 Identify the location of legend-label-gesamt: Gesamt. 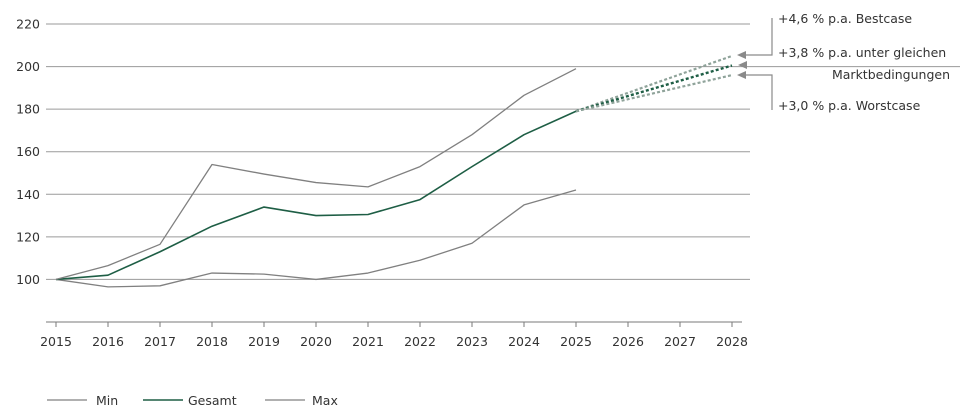
(212, 400).